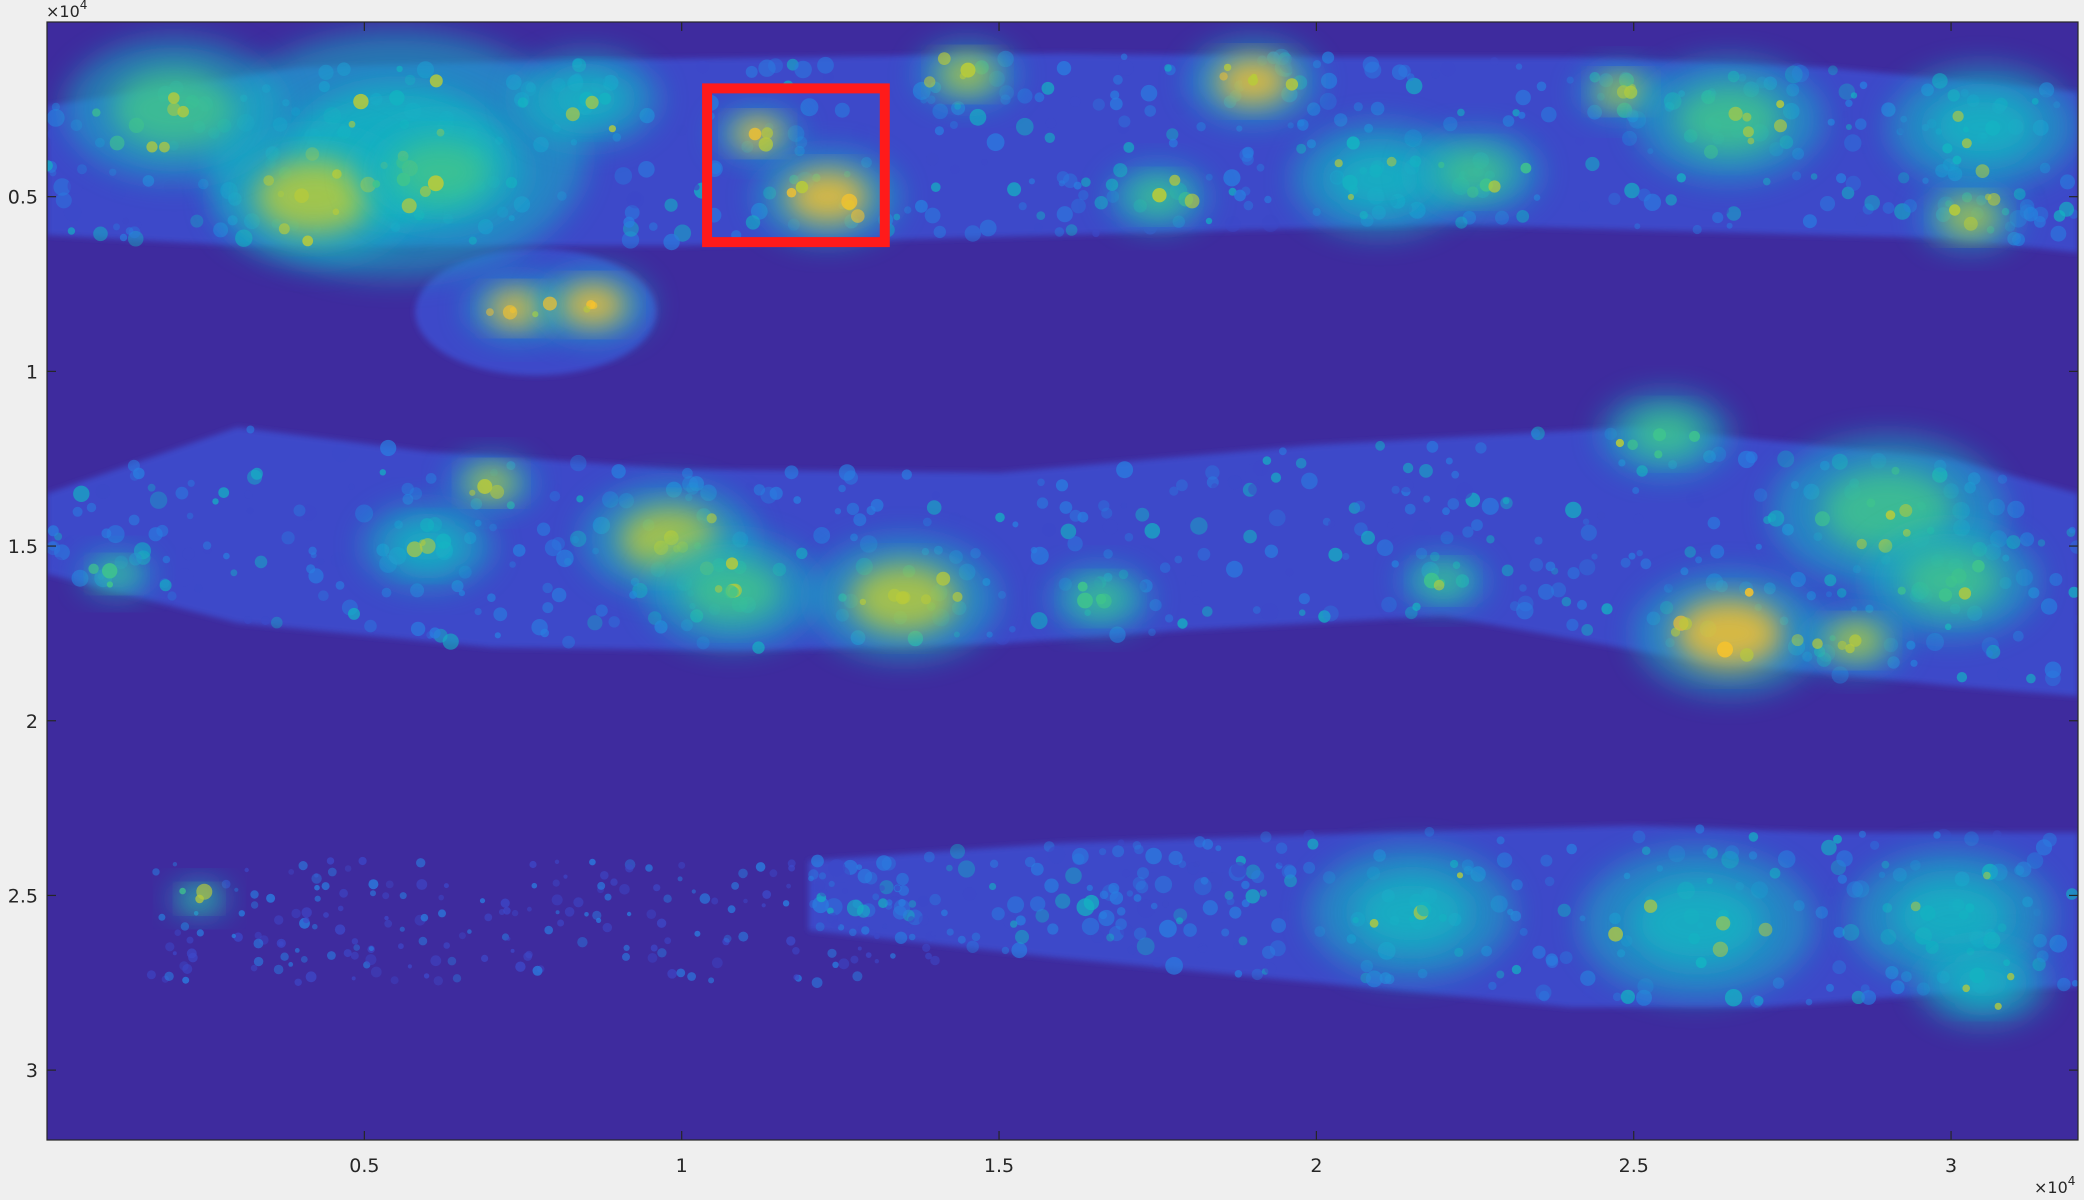 This screenshot has width=2084, height=1200. What do you see at coordinates (796, 165) in the screenshot?
I see `roi-box` at bounding box center [796, 165].